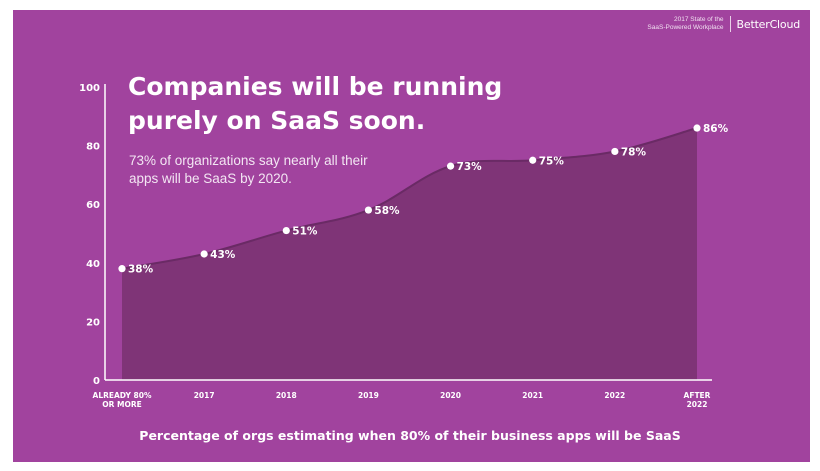 The height and width of the screenshot is (471, 820). What do you see at coordinates (315, 86) in the screenshot?
I see `chart-title-line1: Companies will be running` at bounding box center [315, 86].